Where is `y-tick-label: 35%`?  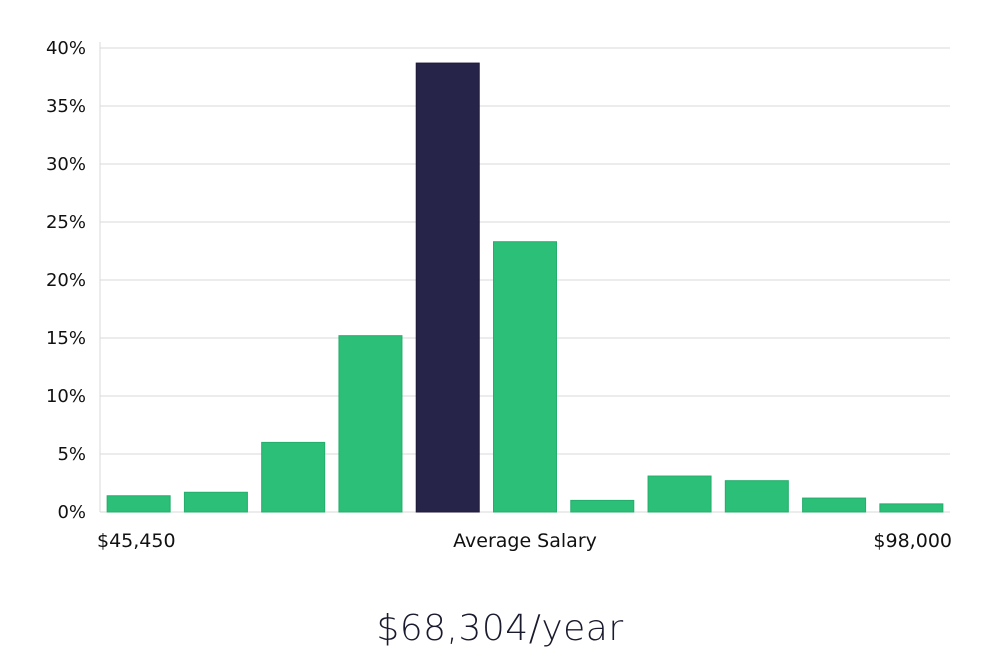 y-tick-label: 35% is located at coordinates (66, 106).